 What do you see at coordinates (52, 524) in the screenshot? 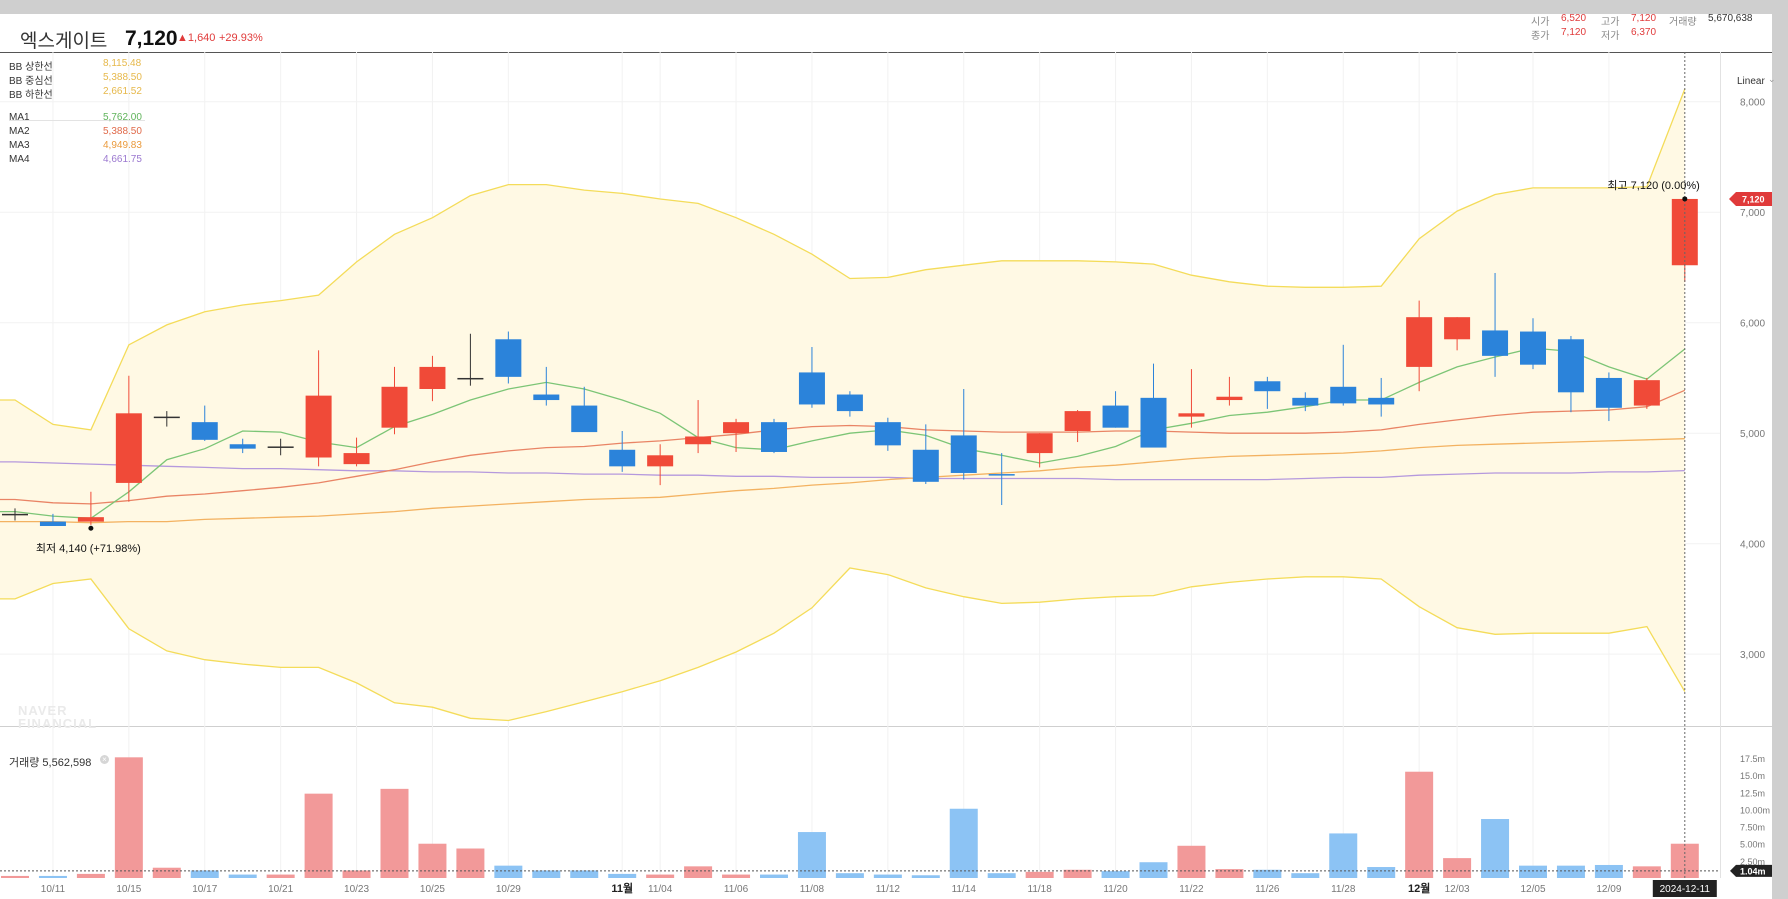
I see `candle-body-10/11` at bounding box center [52, 524].